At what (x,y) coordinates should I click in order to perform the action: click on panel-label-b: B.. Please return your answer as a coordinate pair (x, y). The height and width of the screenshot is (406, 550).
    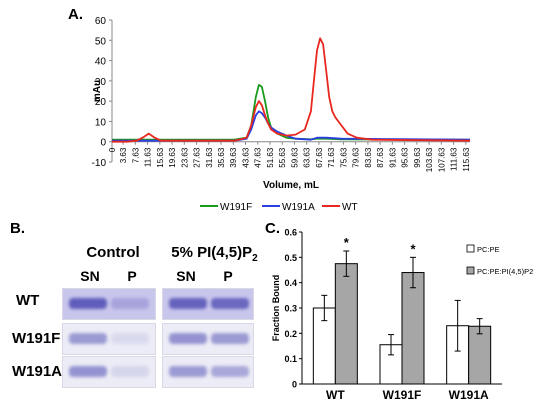
    Looking at the image, I should click on (17, 228).